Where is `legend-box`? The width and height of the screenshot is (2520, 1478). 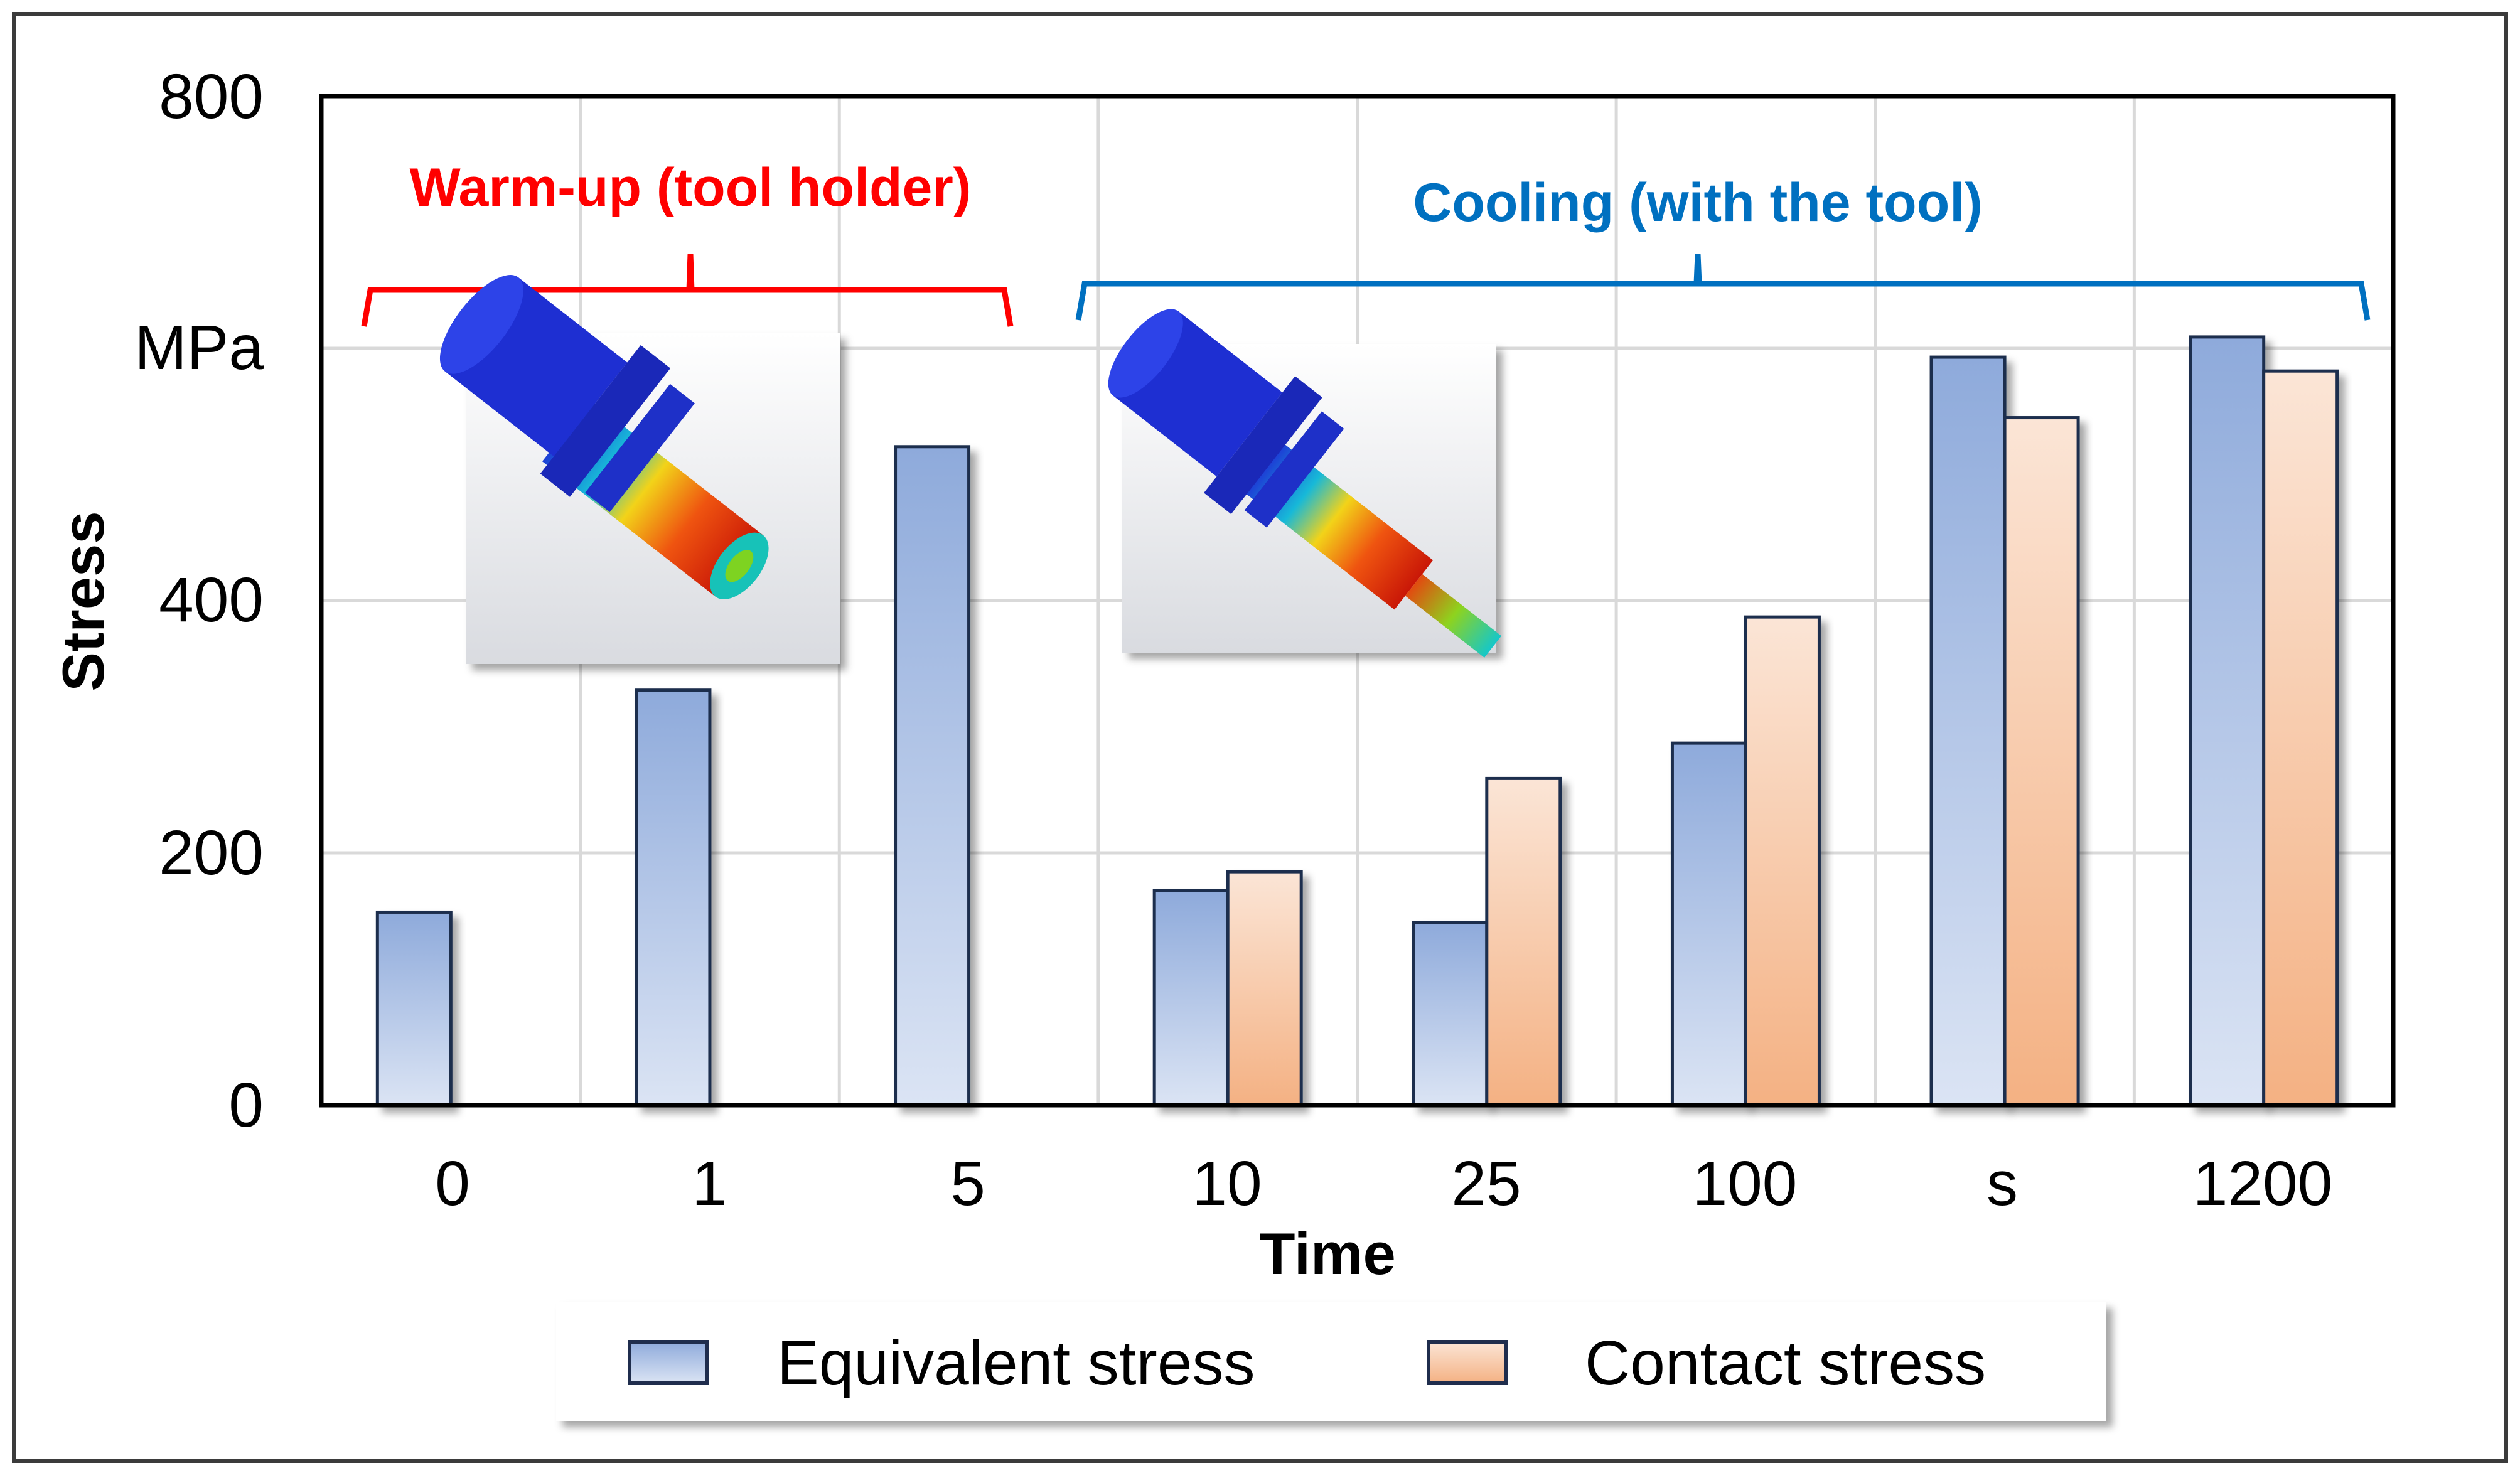 legend-box is located at coordinates (1331, 1361).